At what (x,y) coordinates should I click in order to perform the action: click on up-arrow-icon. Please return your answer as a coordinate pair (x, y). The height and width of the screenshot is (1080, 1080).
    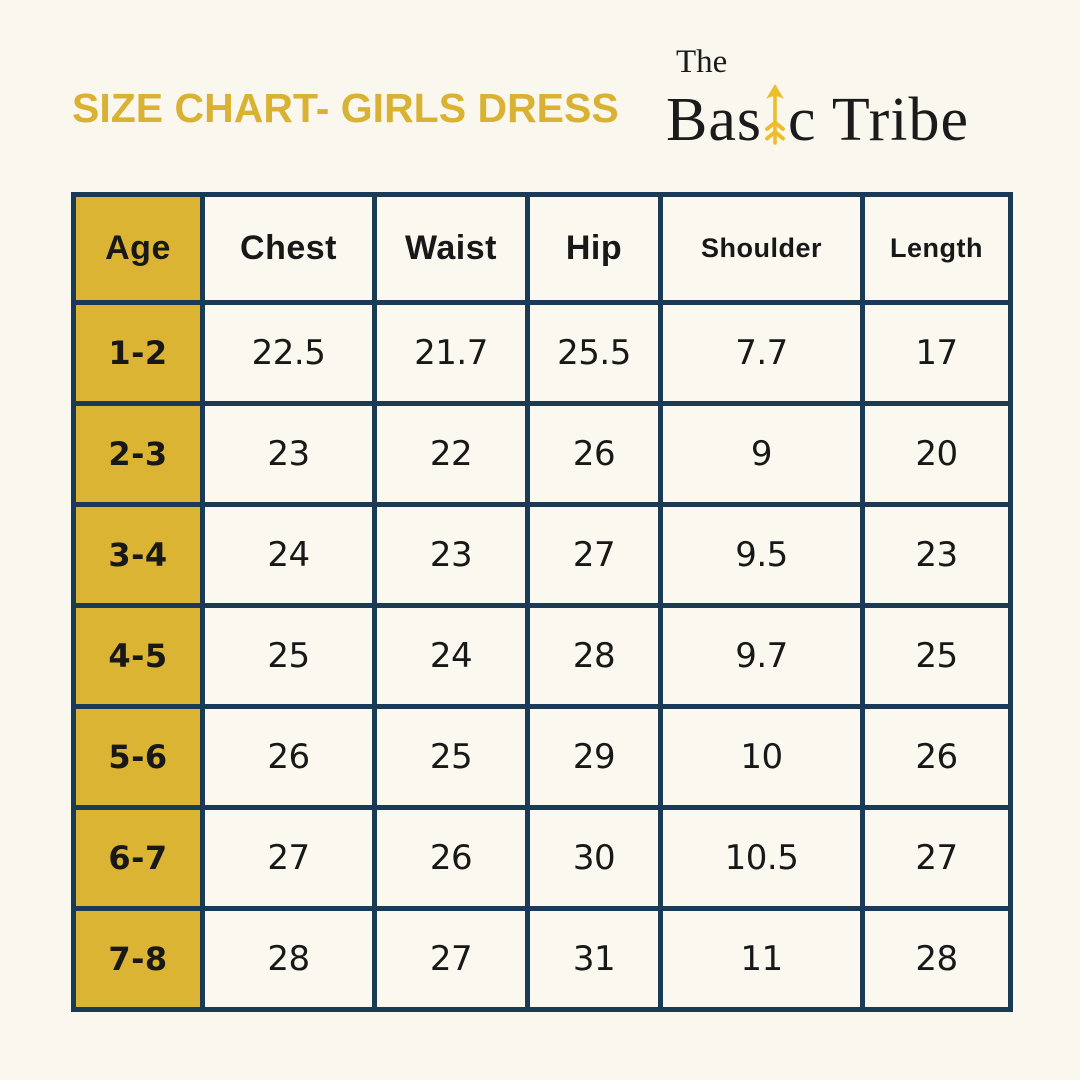
    Looking at the image, I should click on (775, 114).